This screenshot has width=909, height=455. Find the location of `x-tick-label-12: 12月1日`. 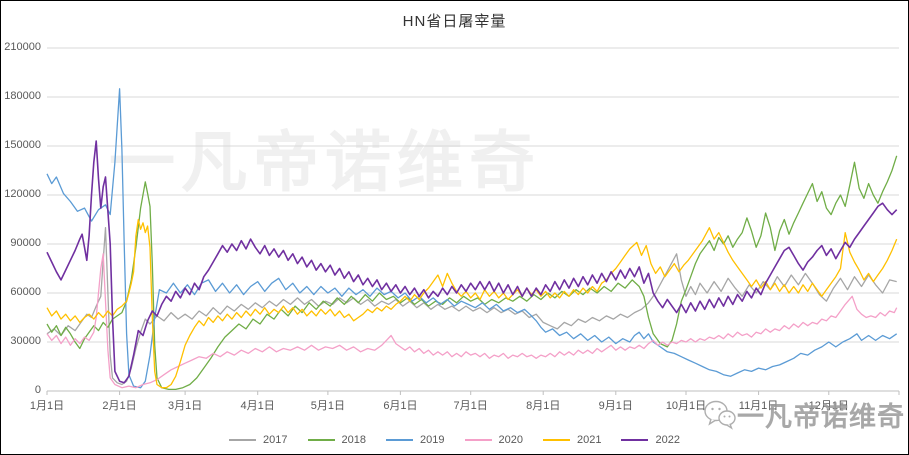

x-tick-label-12: 12月1日 is located at coordinates (828, 406).